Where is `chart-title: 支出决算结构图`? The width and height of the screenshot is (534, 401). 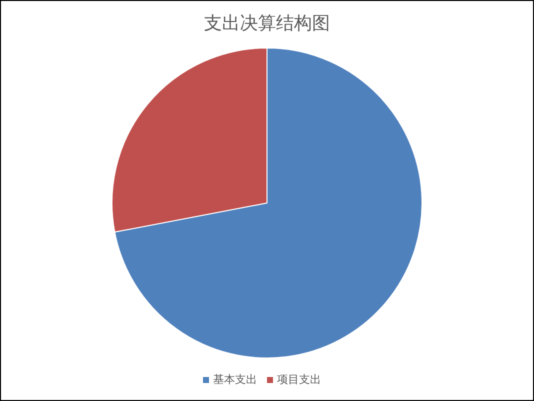 chart-title: 支出决算结构图 is located at coordinates (267, 23).